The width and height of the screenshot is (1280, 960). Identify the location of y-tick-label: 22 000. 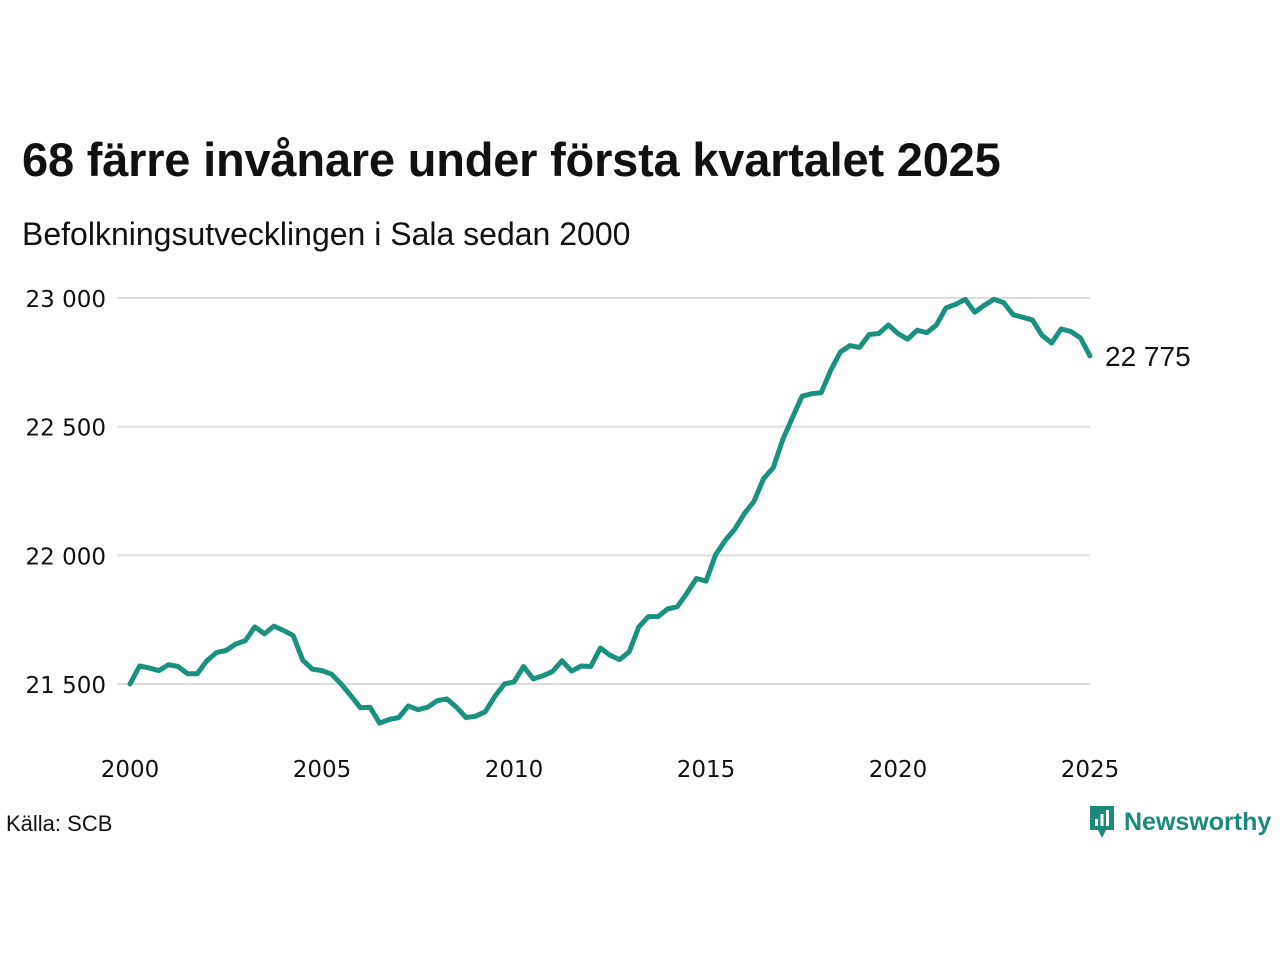
(66, 557).